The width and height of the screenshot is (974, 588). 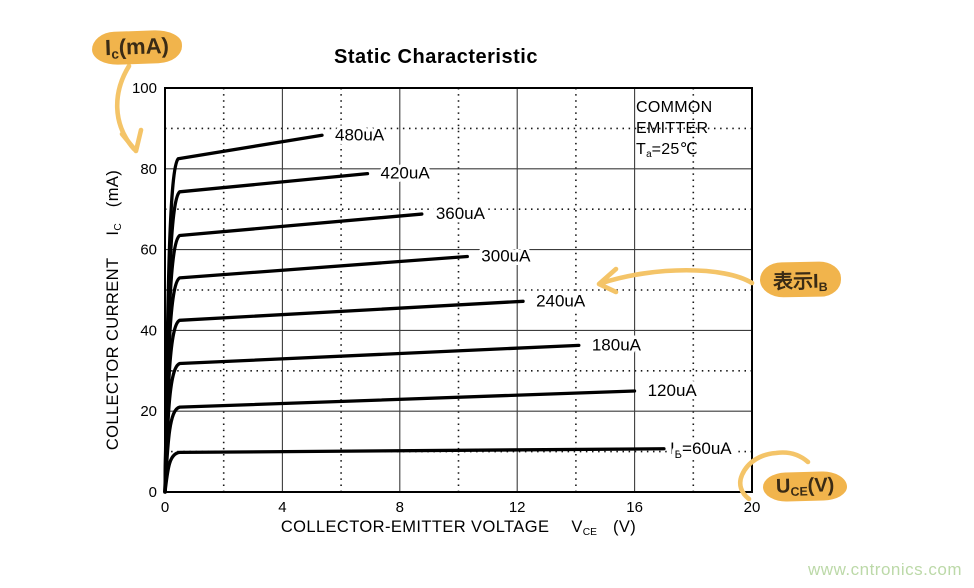 What do you see at coordinates (414, 470) in the screenshot?
I see `ib-curve-60uA` at bounding box center [414, 470].